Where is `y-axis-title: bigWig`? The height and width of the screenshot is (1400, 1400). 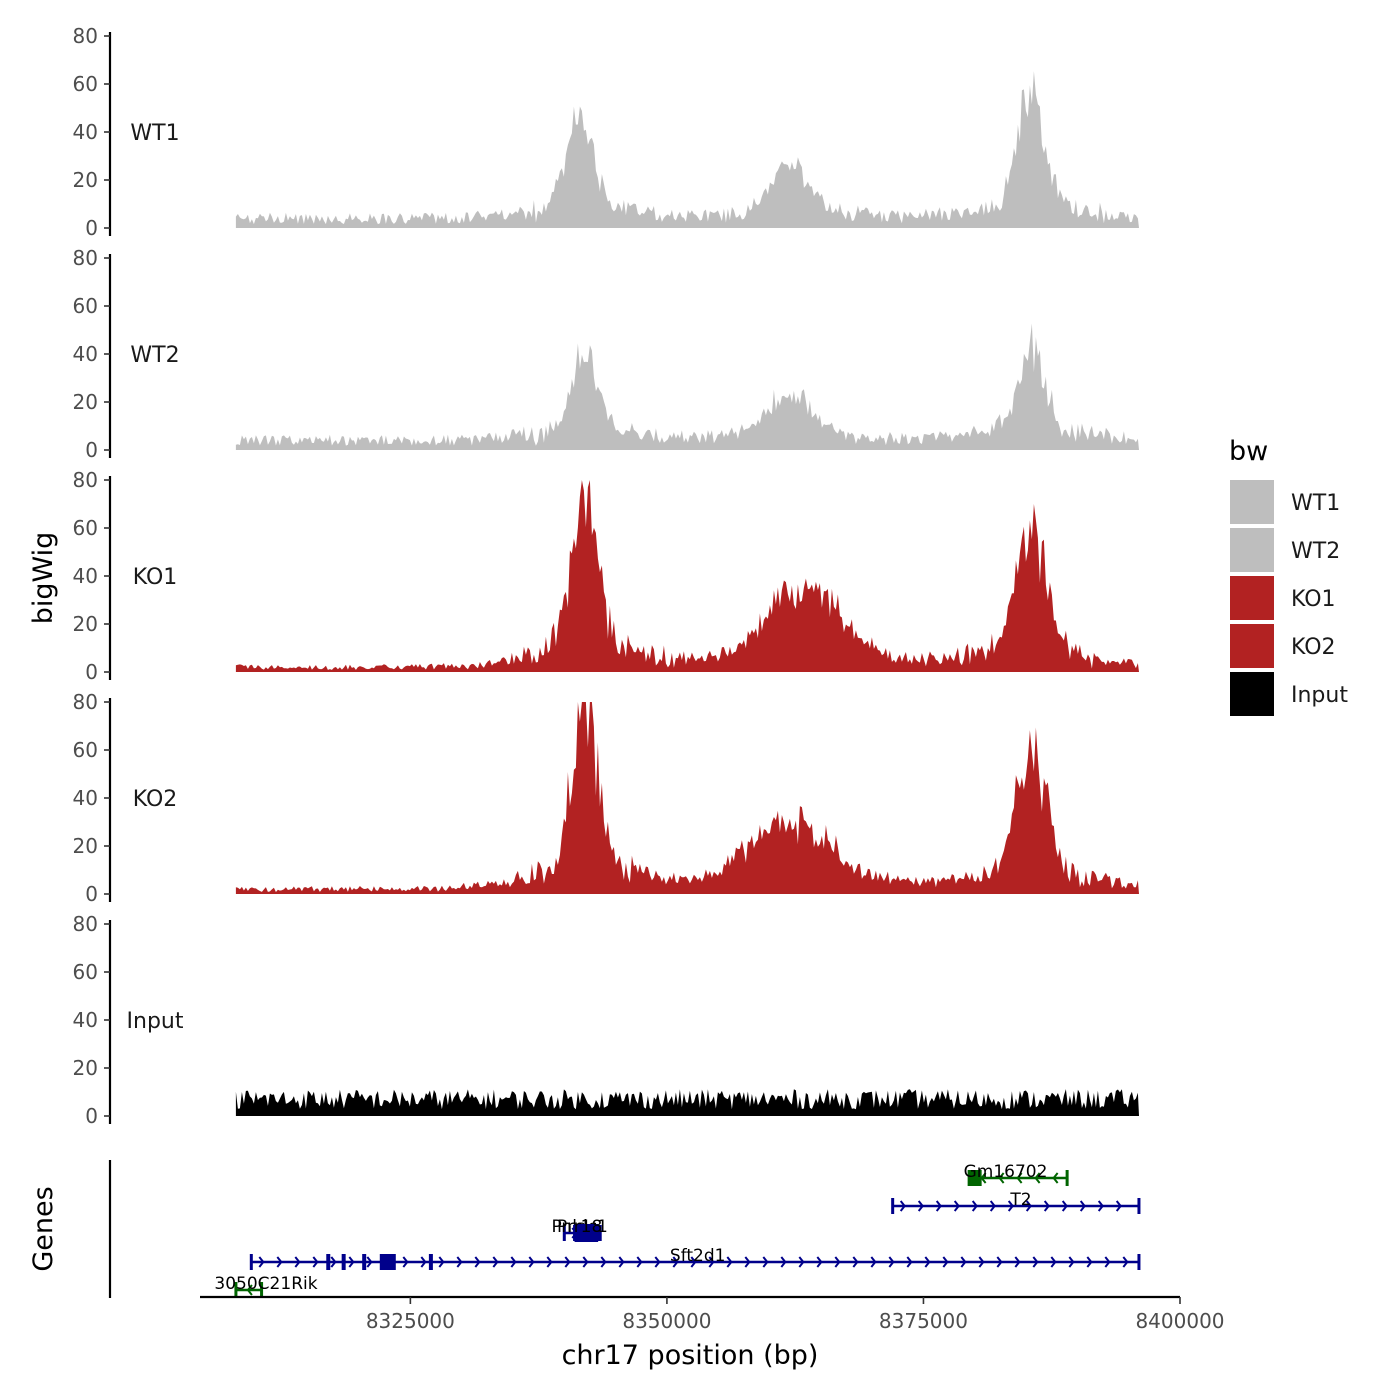 y-axis-title: bigWig is located at coordinates (43, 578).